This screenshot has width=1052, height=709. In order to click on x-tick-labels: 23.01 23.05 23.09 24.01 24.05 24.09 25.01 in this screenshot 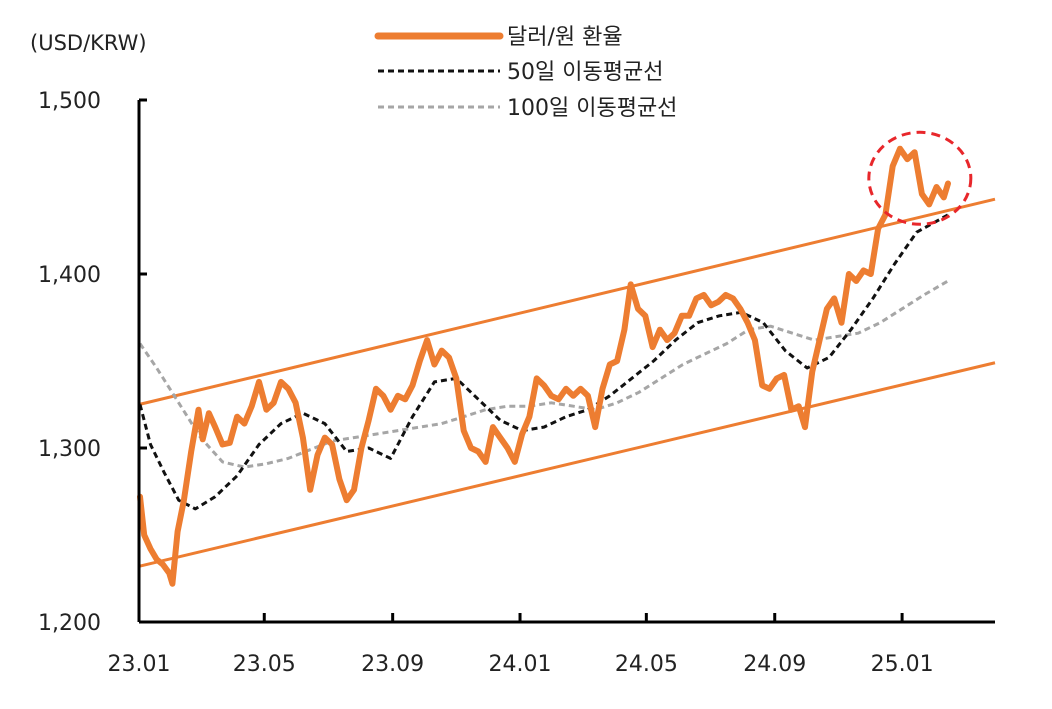, I will do `click(521, 664)`.